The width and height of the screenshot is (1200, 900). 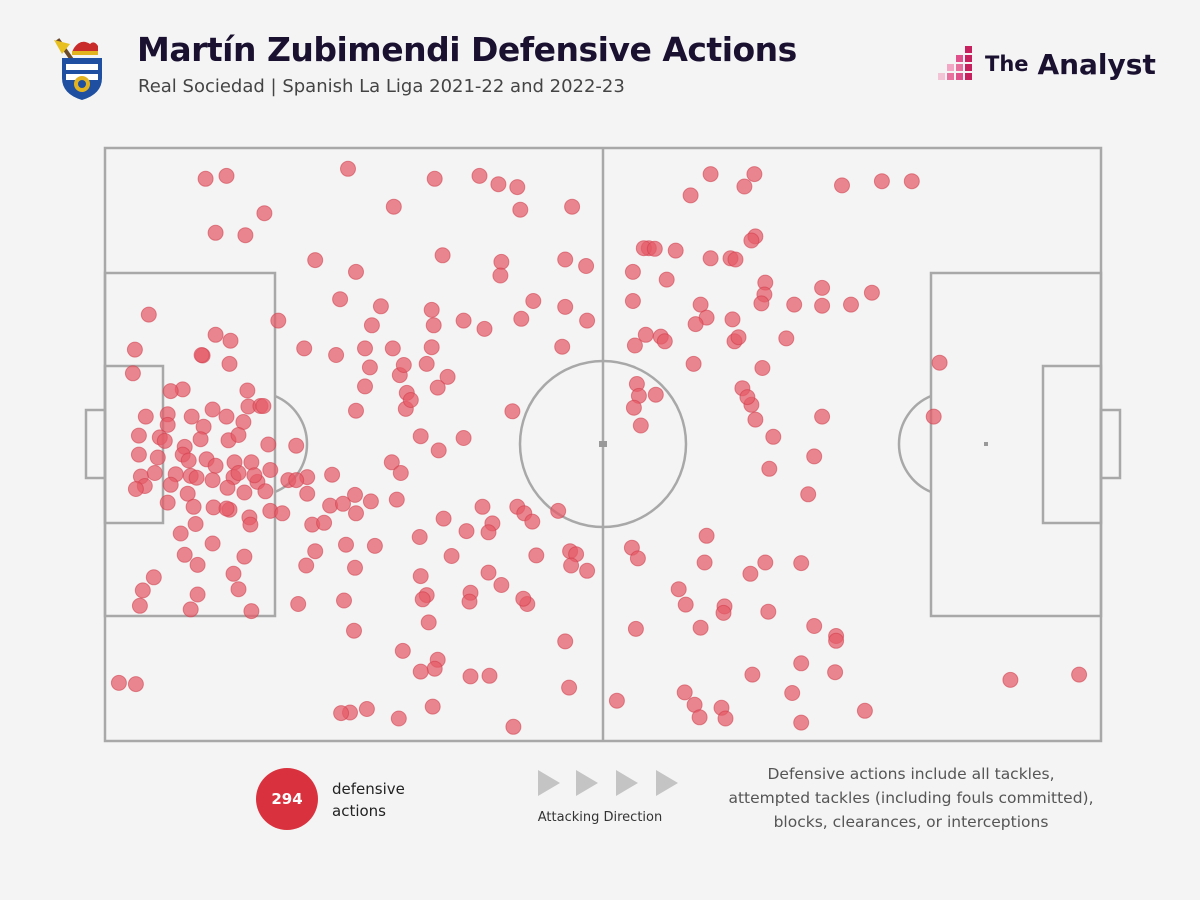 I want to click on count-label-line-2: actions, so click(x=359, y=811).